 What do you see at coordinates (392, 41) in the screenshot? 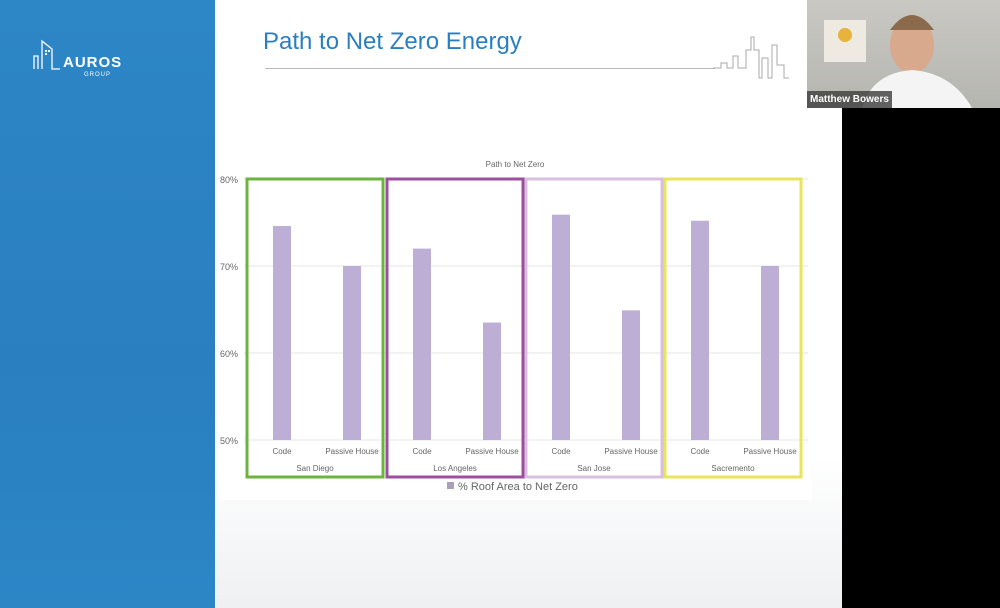
I see `slide-title: Path to Net Zero Energy` at bounding box center [392, 41].